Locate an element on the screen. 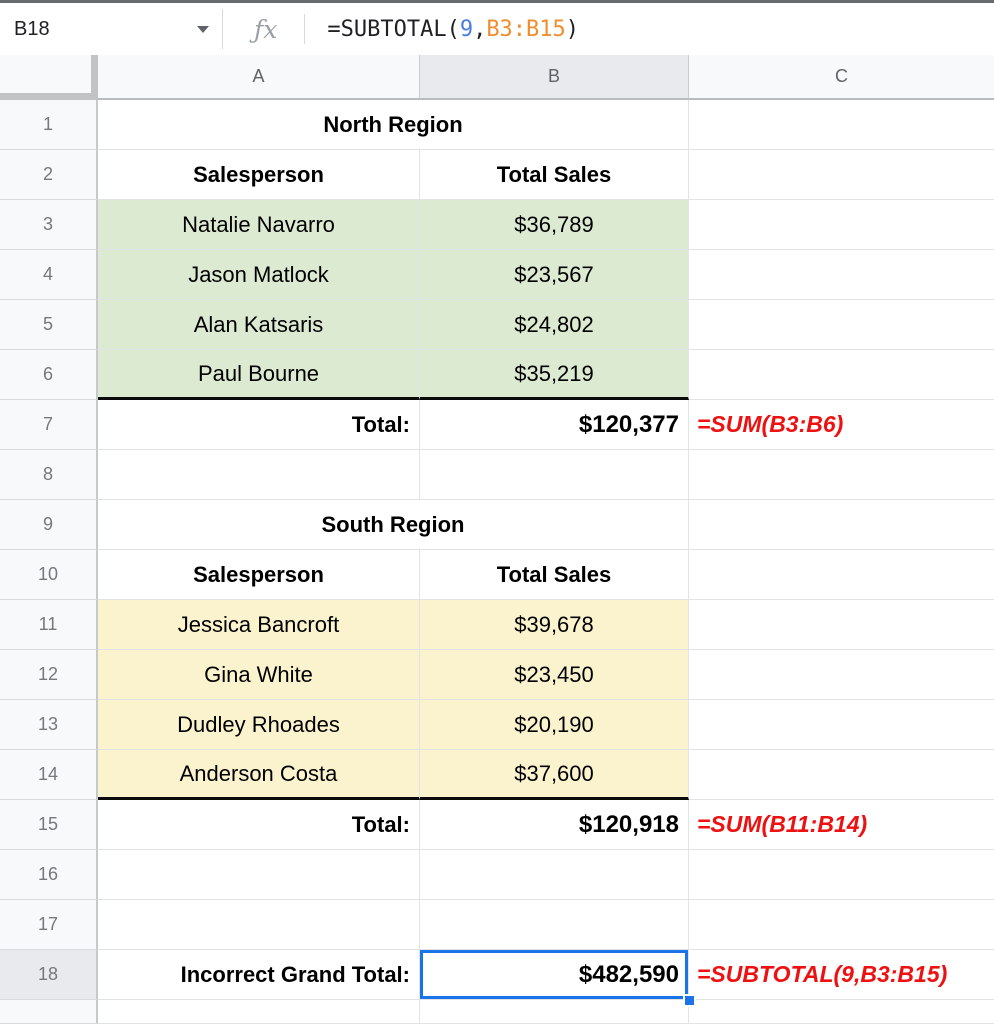  cell-B19 is located at coordinates (554, 1012).